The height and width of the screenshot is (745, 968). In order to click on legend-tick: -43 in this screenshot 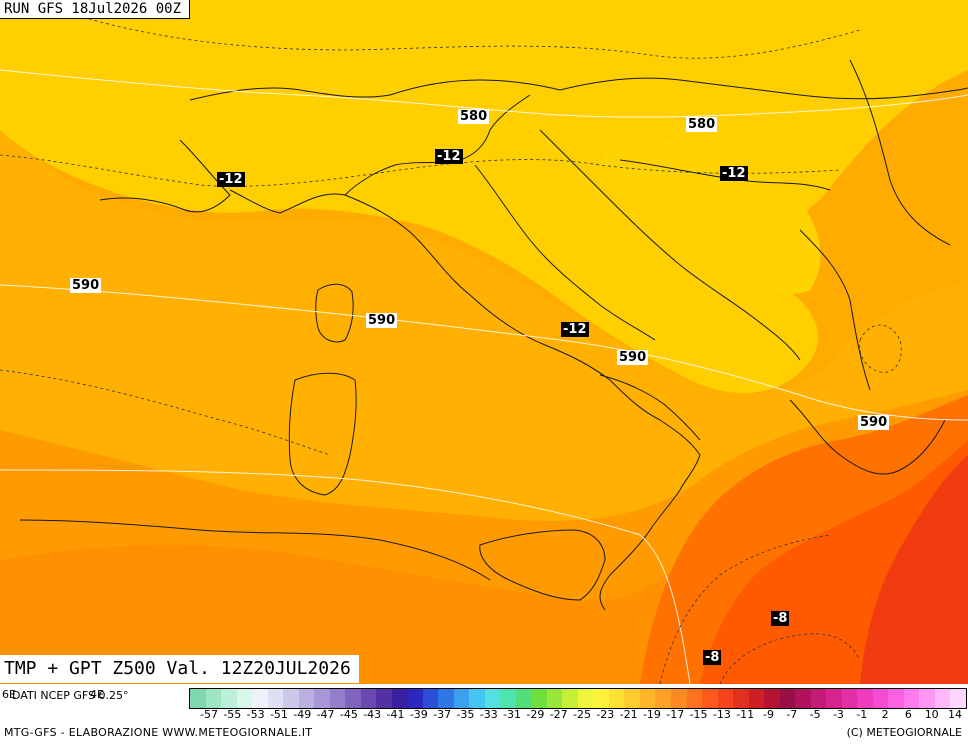, I will do `click(372, 714)`.